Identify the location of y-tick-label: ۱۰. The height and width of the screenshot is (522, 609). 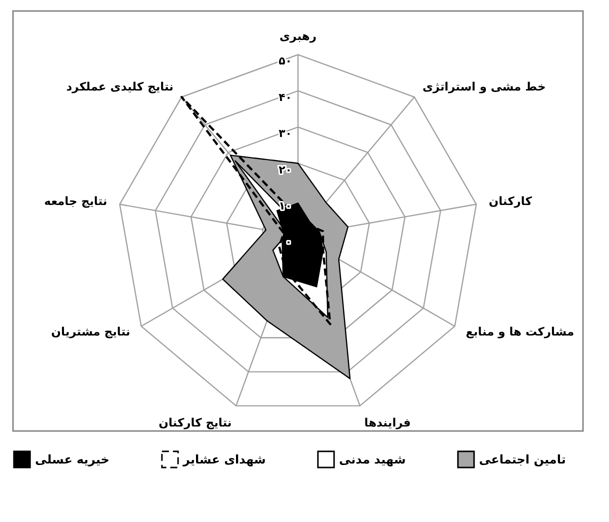
(285, 205).